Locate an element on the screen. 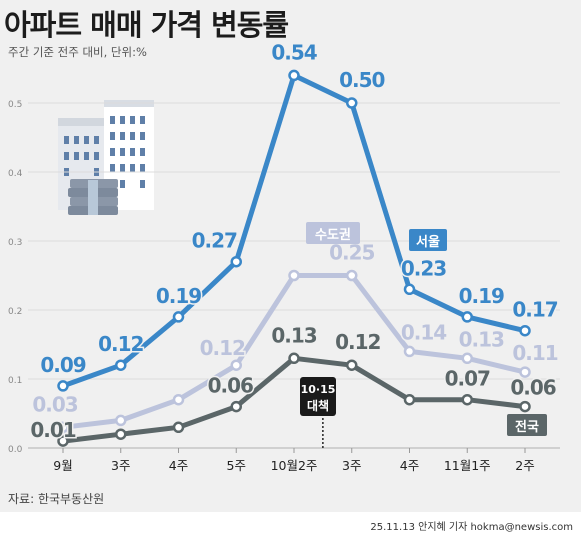  data-label-metro: 0.11 is located at coordinates (534, 353).